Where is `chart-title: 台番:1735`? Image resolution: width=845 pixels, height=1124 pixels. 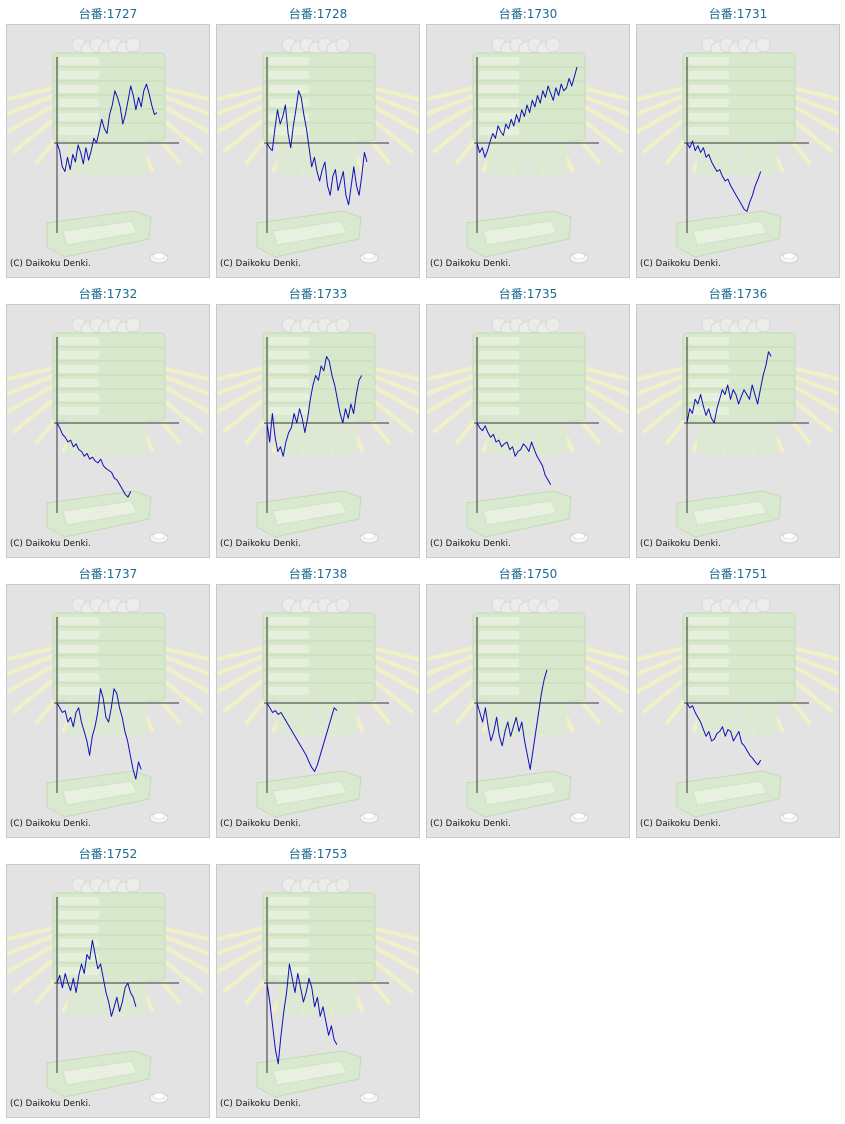 chart-title: 台番:1735 is located at coordinates (528, 294).